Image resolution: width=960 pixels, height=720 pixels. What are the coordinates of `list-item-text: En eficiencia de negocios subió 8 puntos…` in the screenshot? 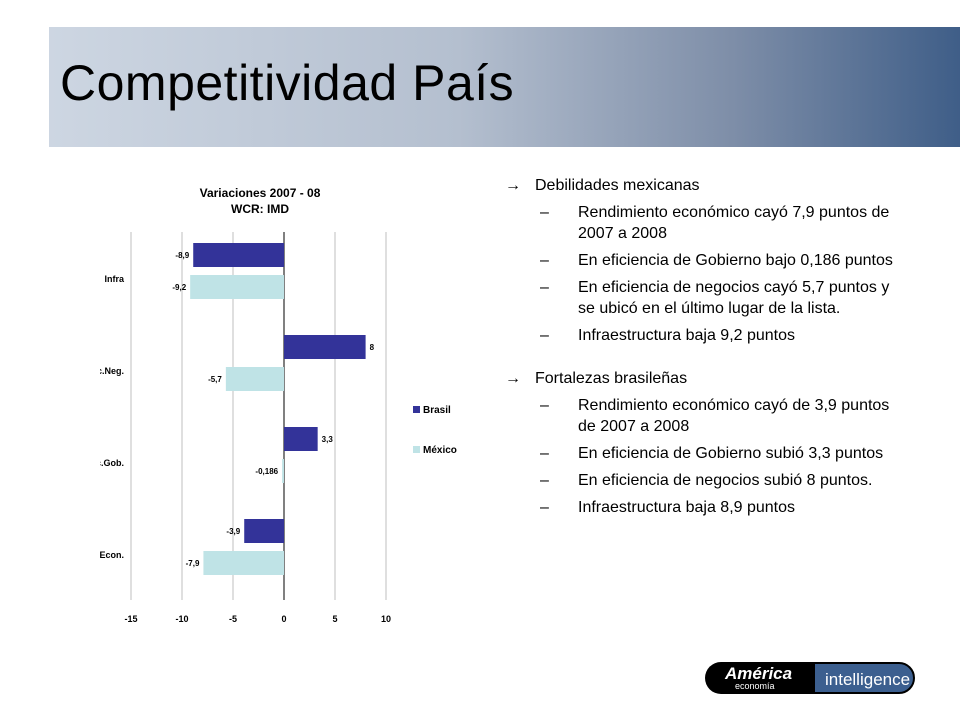 It's located at (725, 480).